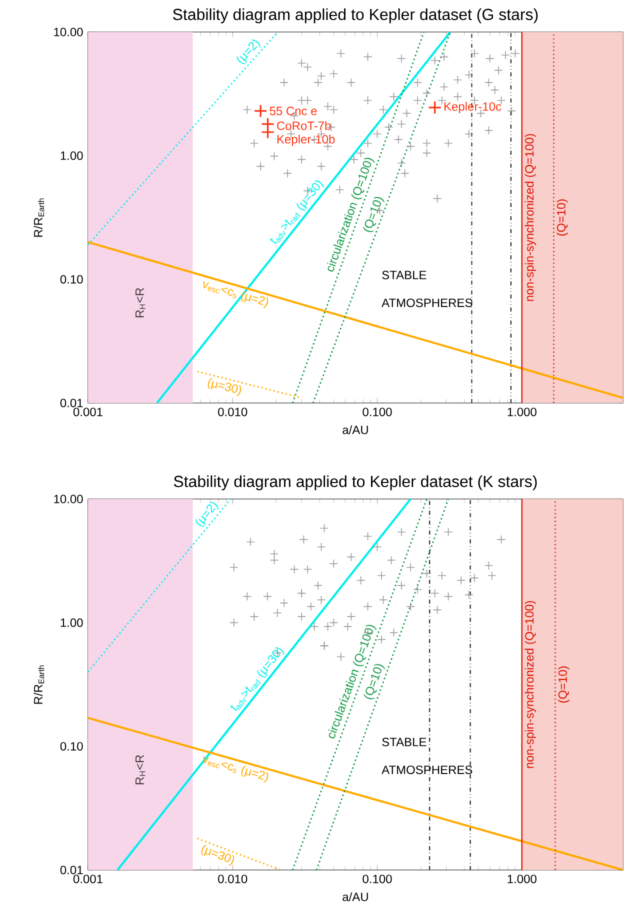 The height and width of the screenshot is (922, 641). I want to click on annotation: Kepler-10b, so click(306, 140).